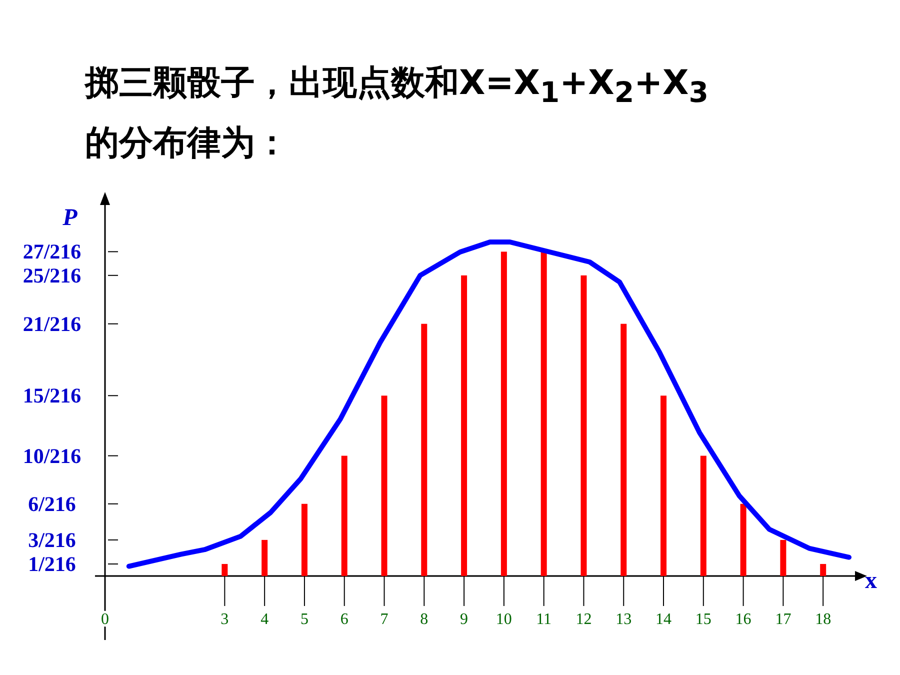 The image size is (900, 675). What do you see at coordinates (52, 324) in the screenshot?
I see `text: 21/216` at bounding box center [52, 324].